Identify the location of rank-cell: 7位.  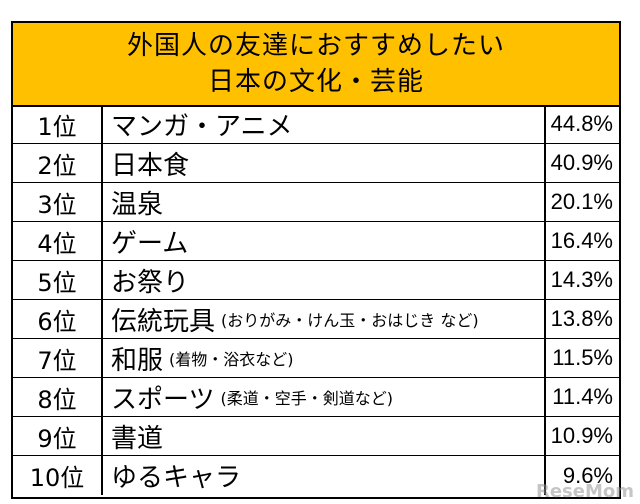
(58, 358).